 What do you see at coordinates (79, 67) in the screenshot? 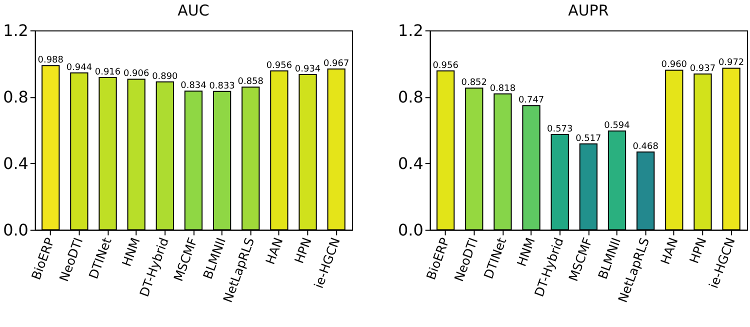
I see `data-label: 0.944` at bounding box center [79, 67].